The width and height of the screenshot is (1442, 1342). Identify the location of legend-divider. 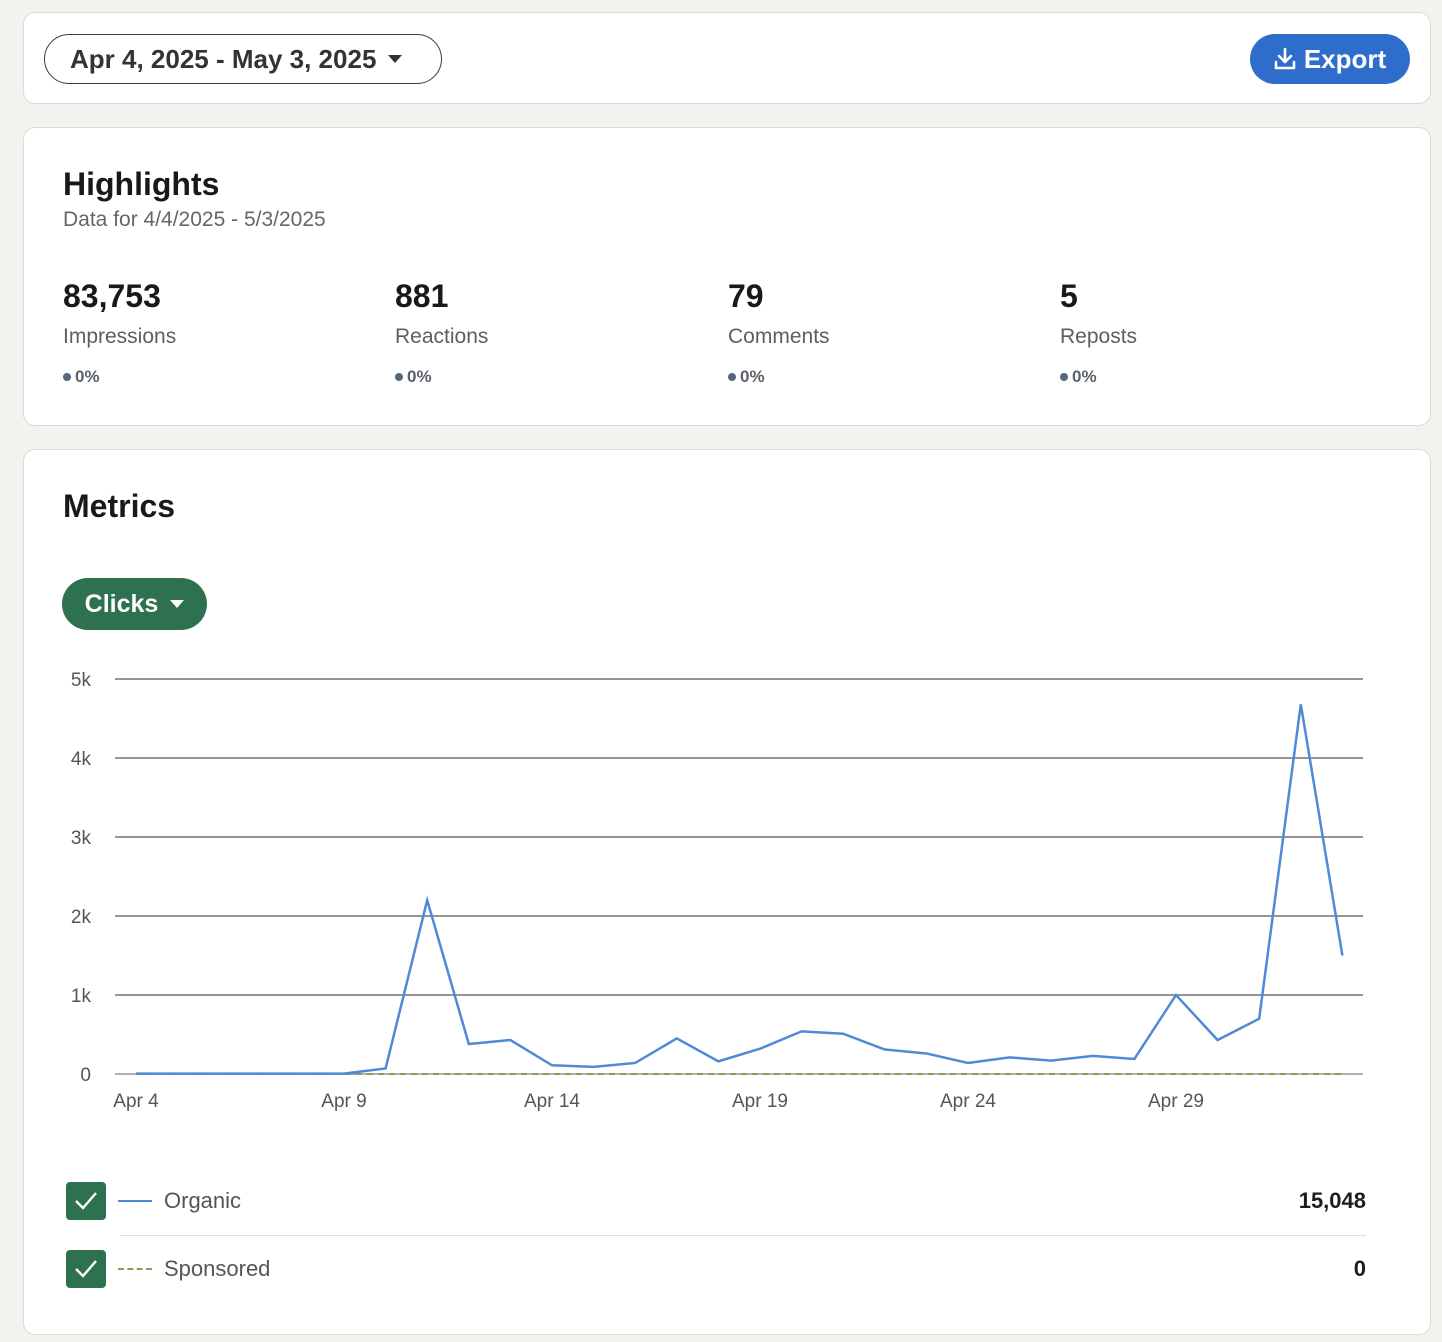
(743, 1235).